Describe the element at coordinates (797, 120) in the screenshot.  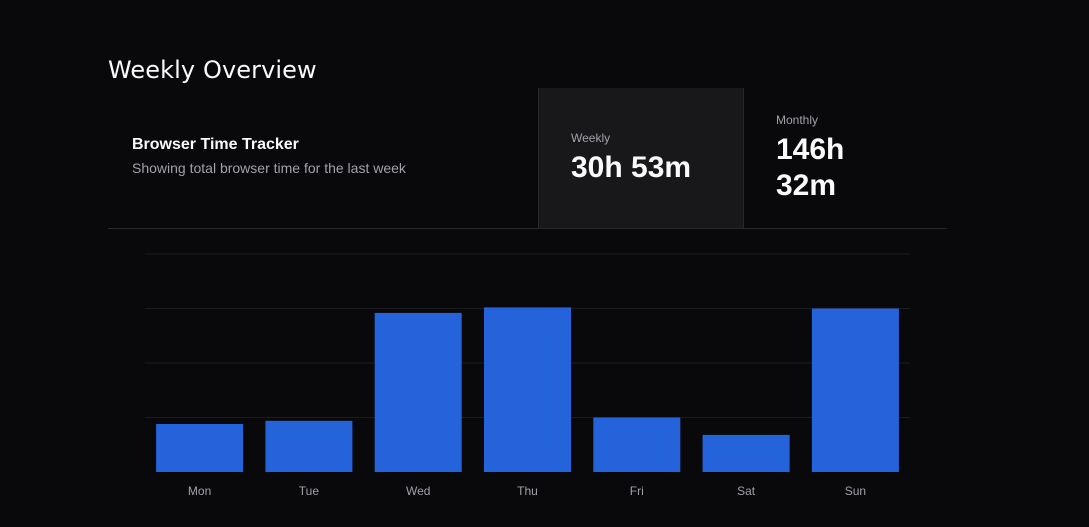
I see `monthly-stat-label: Monthly` at that location.